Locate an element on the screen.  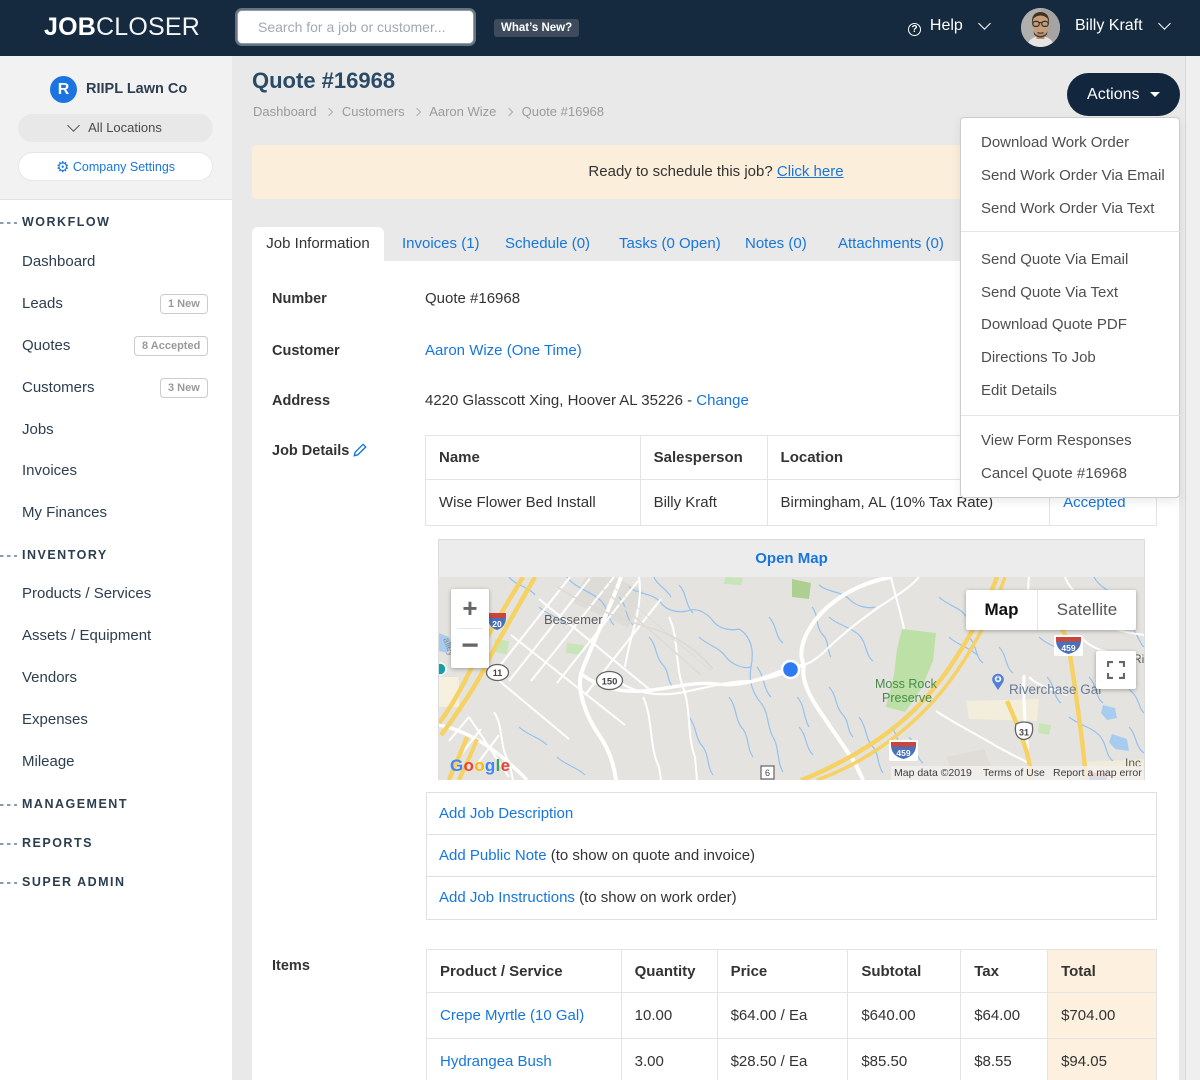
svg-text: 11 is located at coordinates (498, 673).